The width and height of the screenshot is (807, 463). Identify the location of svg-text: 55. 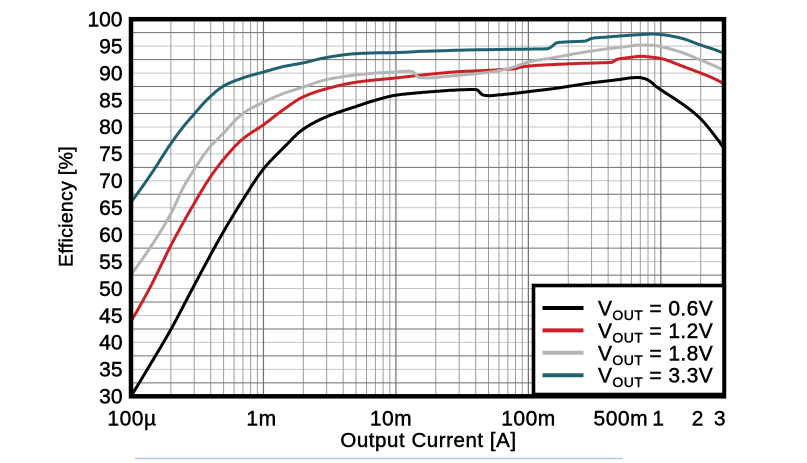
(110, 262).